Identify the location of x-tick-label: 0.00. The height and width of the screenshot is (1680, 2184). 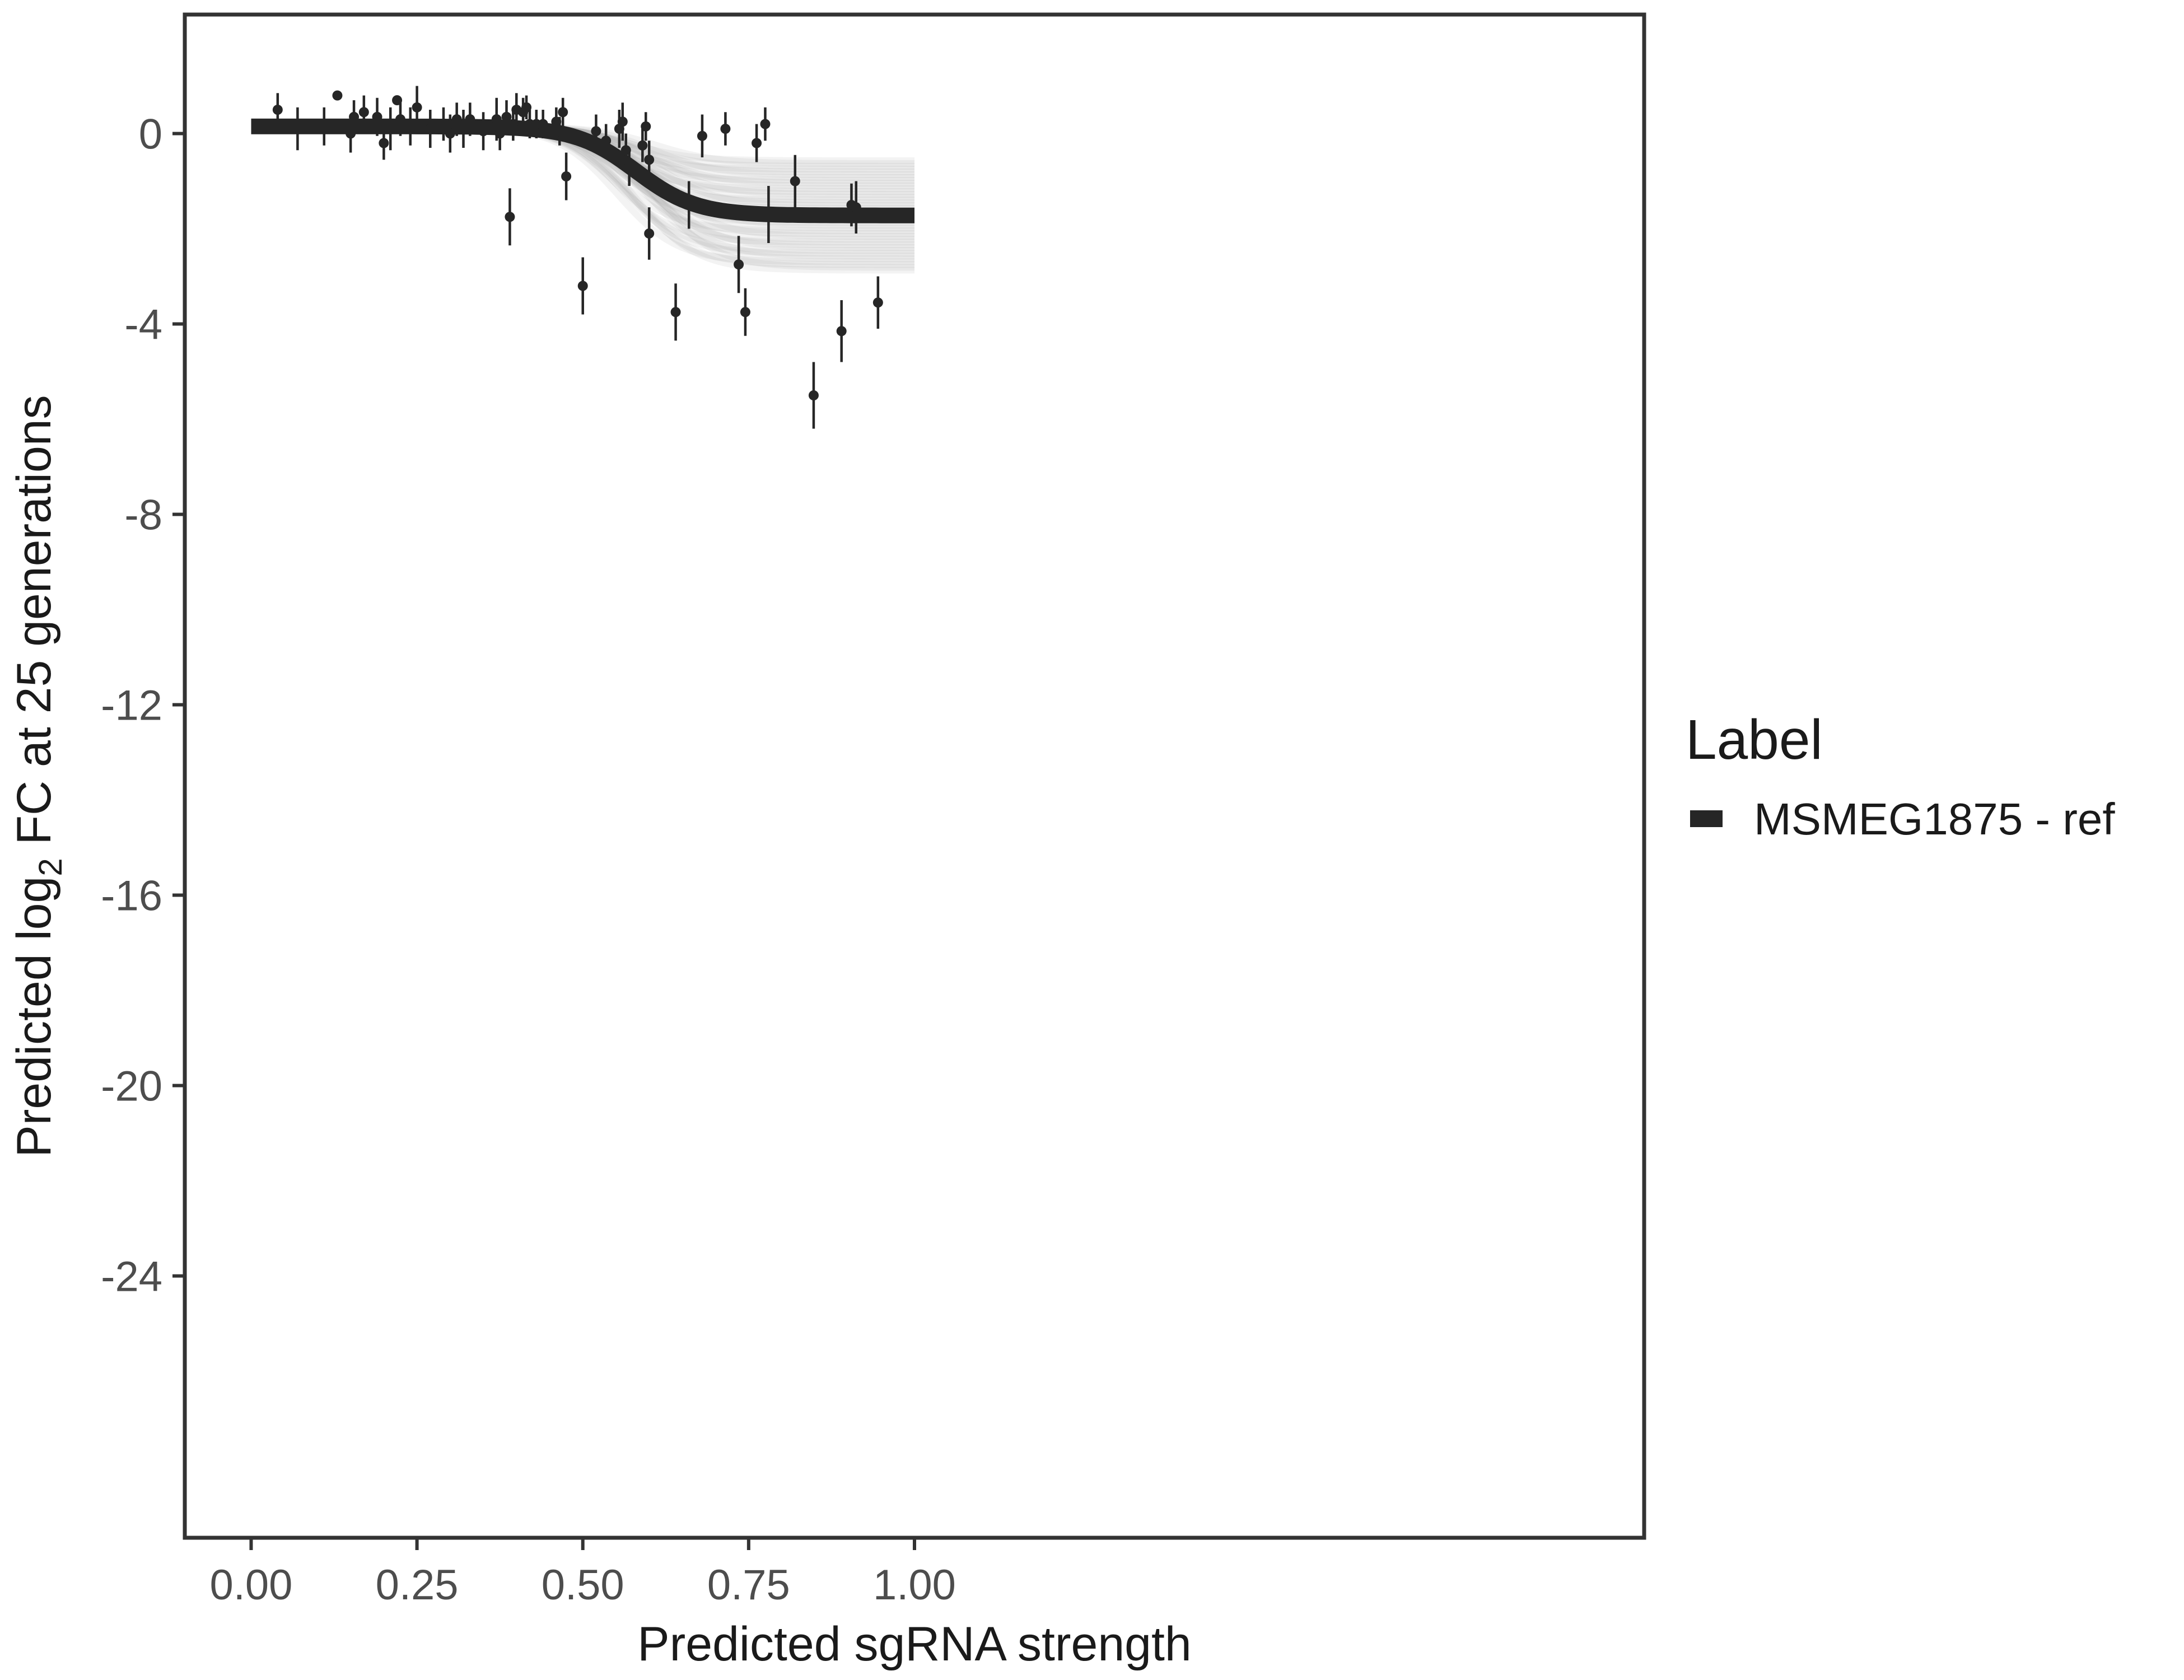
(251, 1585).